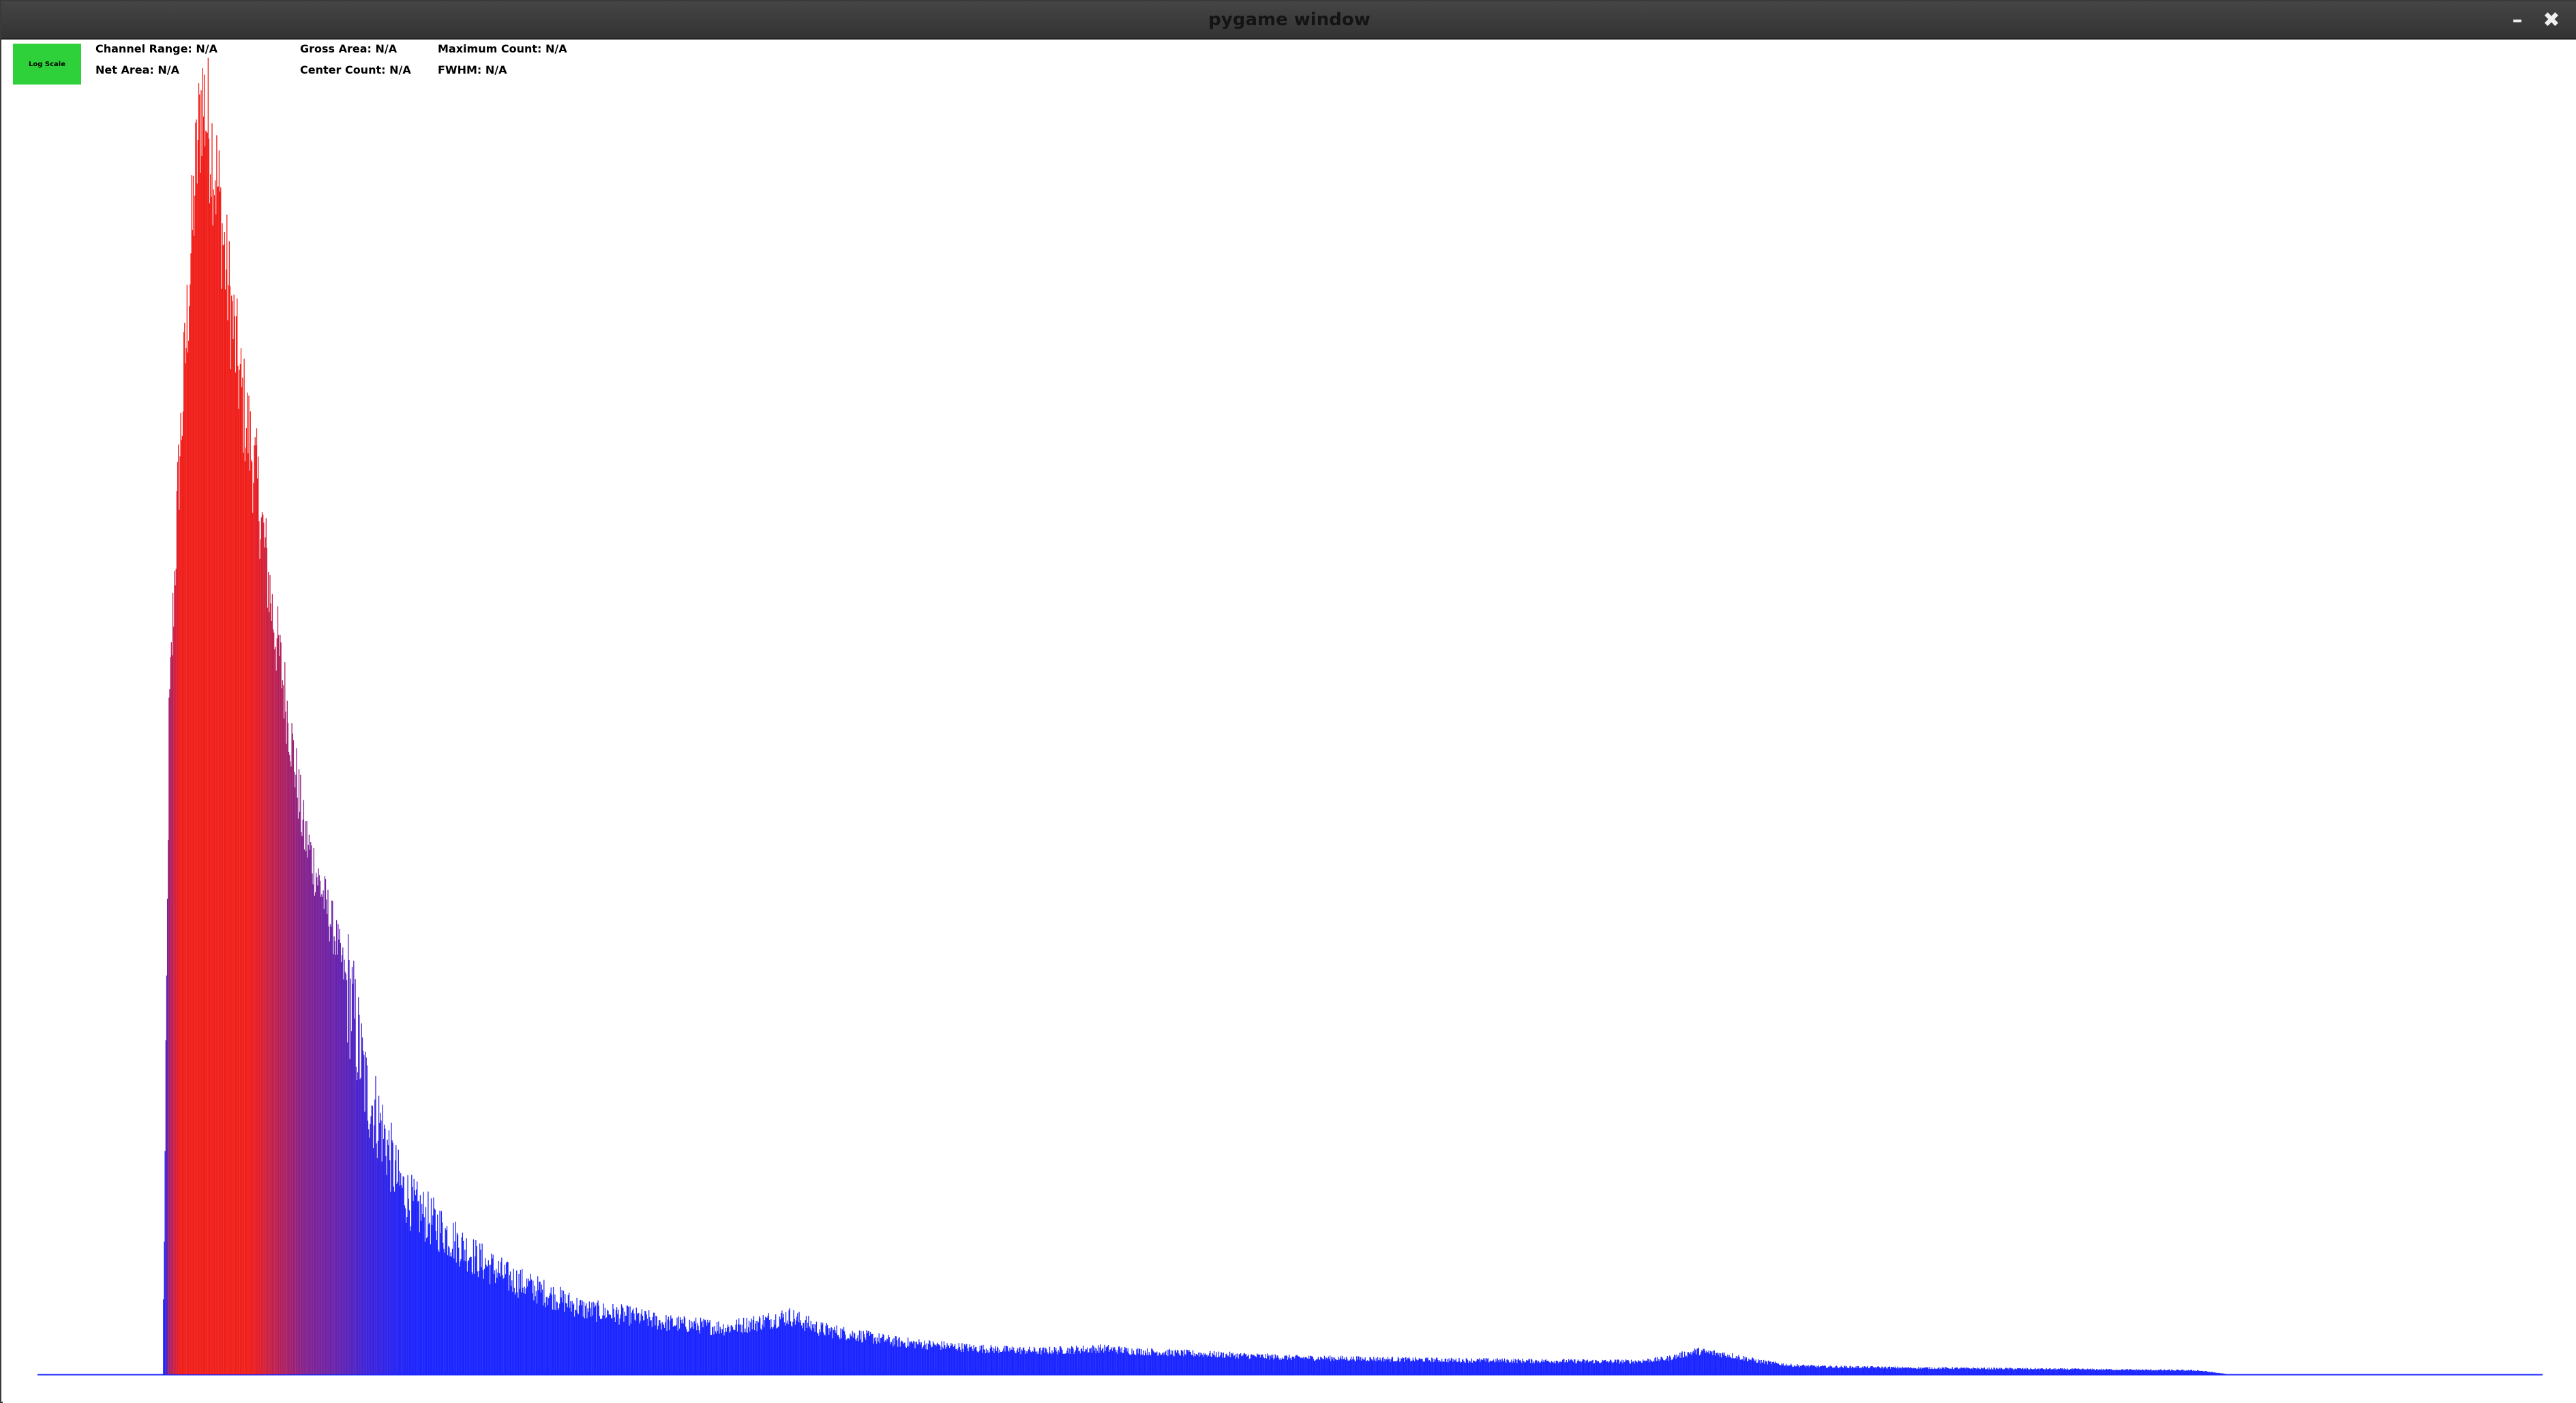  I want to click on center-count-label: Center Count: N/A, so click(355, 69).